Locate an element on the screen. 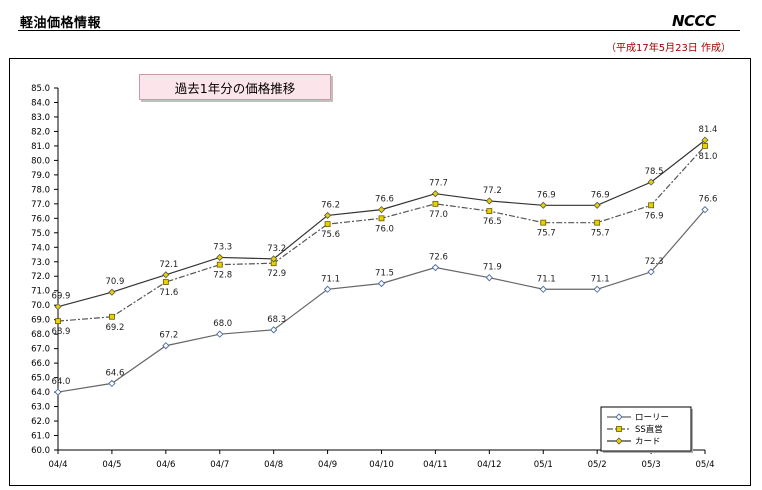 This screenshot has height=490, width=762. data-label-3: 73.3 is located at coordinates (222, 247).